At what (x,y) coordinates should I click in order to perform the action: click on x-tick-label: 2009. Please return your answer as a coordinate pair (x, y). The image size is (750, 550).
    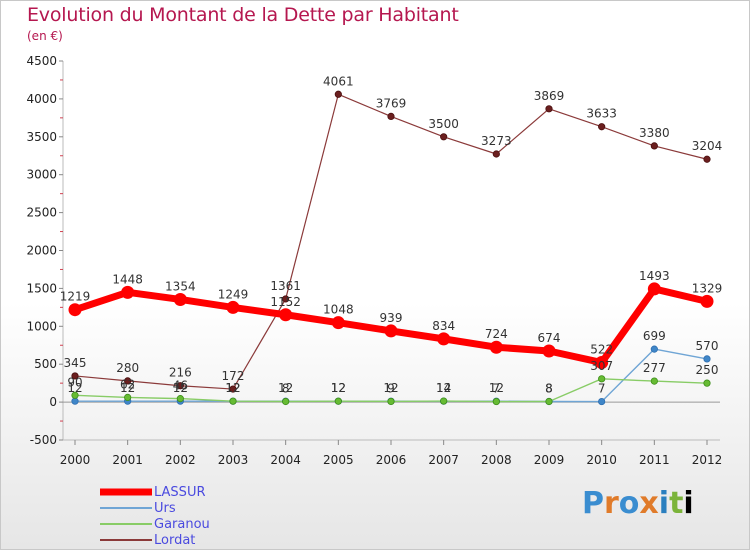
    Looking at the image, I should click on (549, 460).